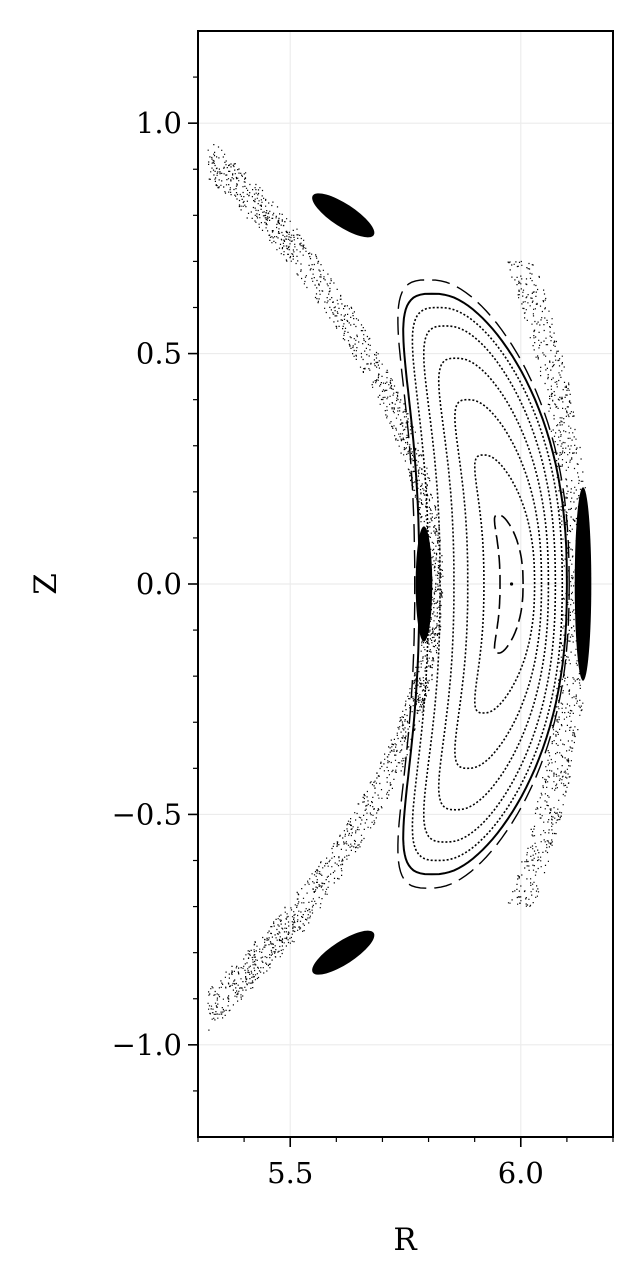 The height and width of the screenshot is (1288, 643). I want to click on y-tick-label-4: −1.0, so click(147, 1045).